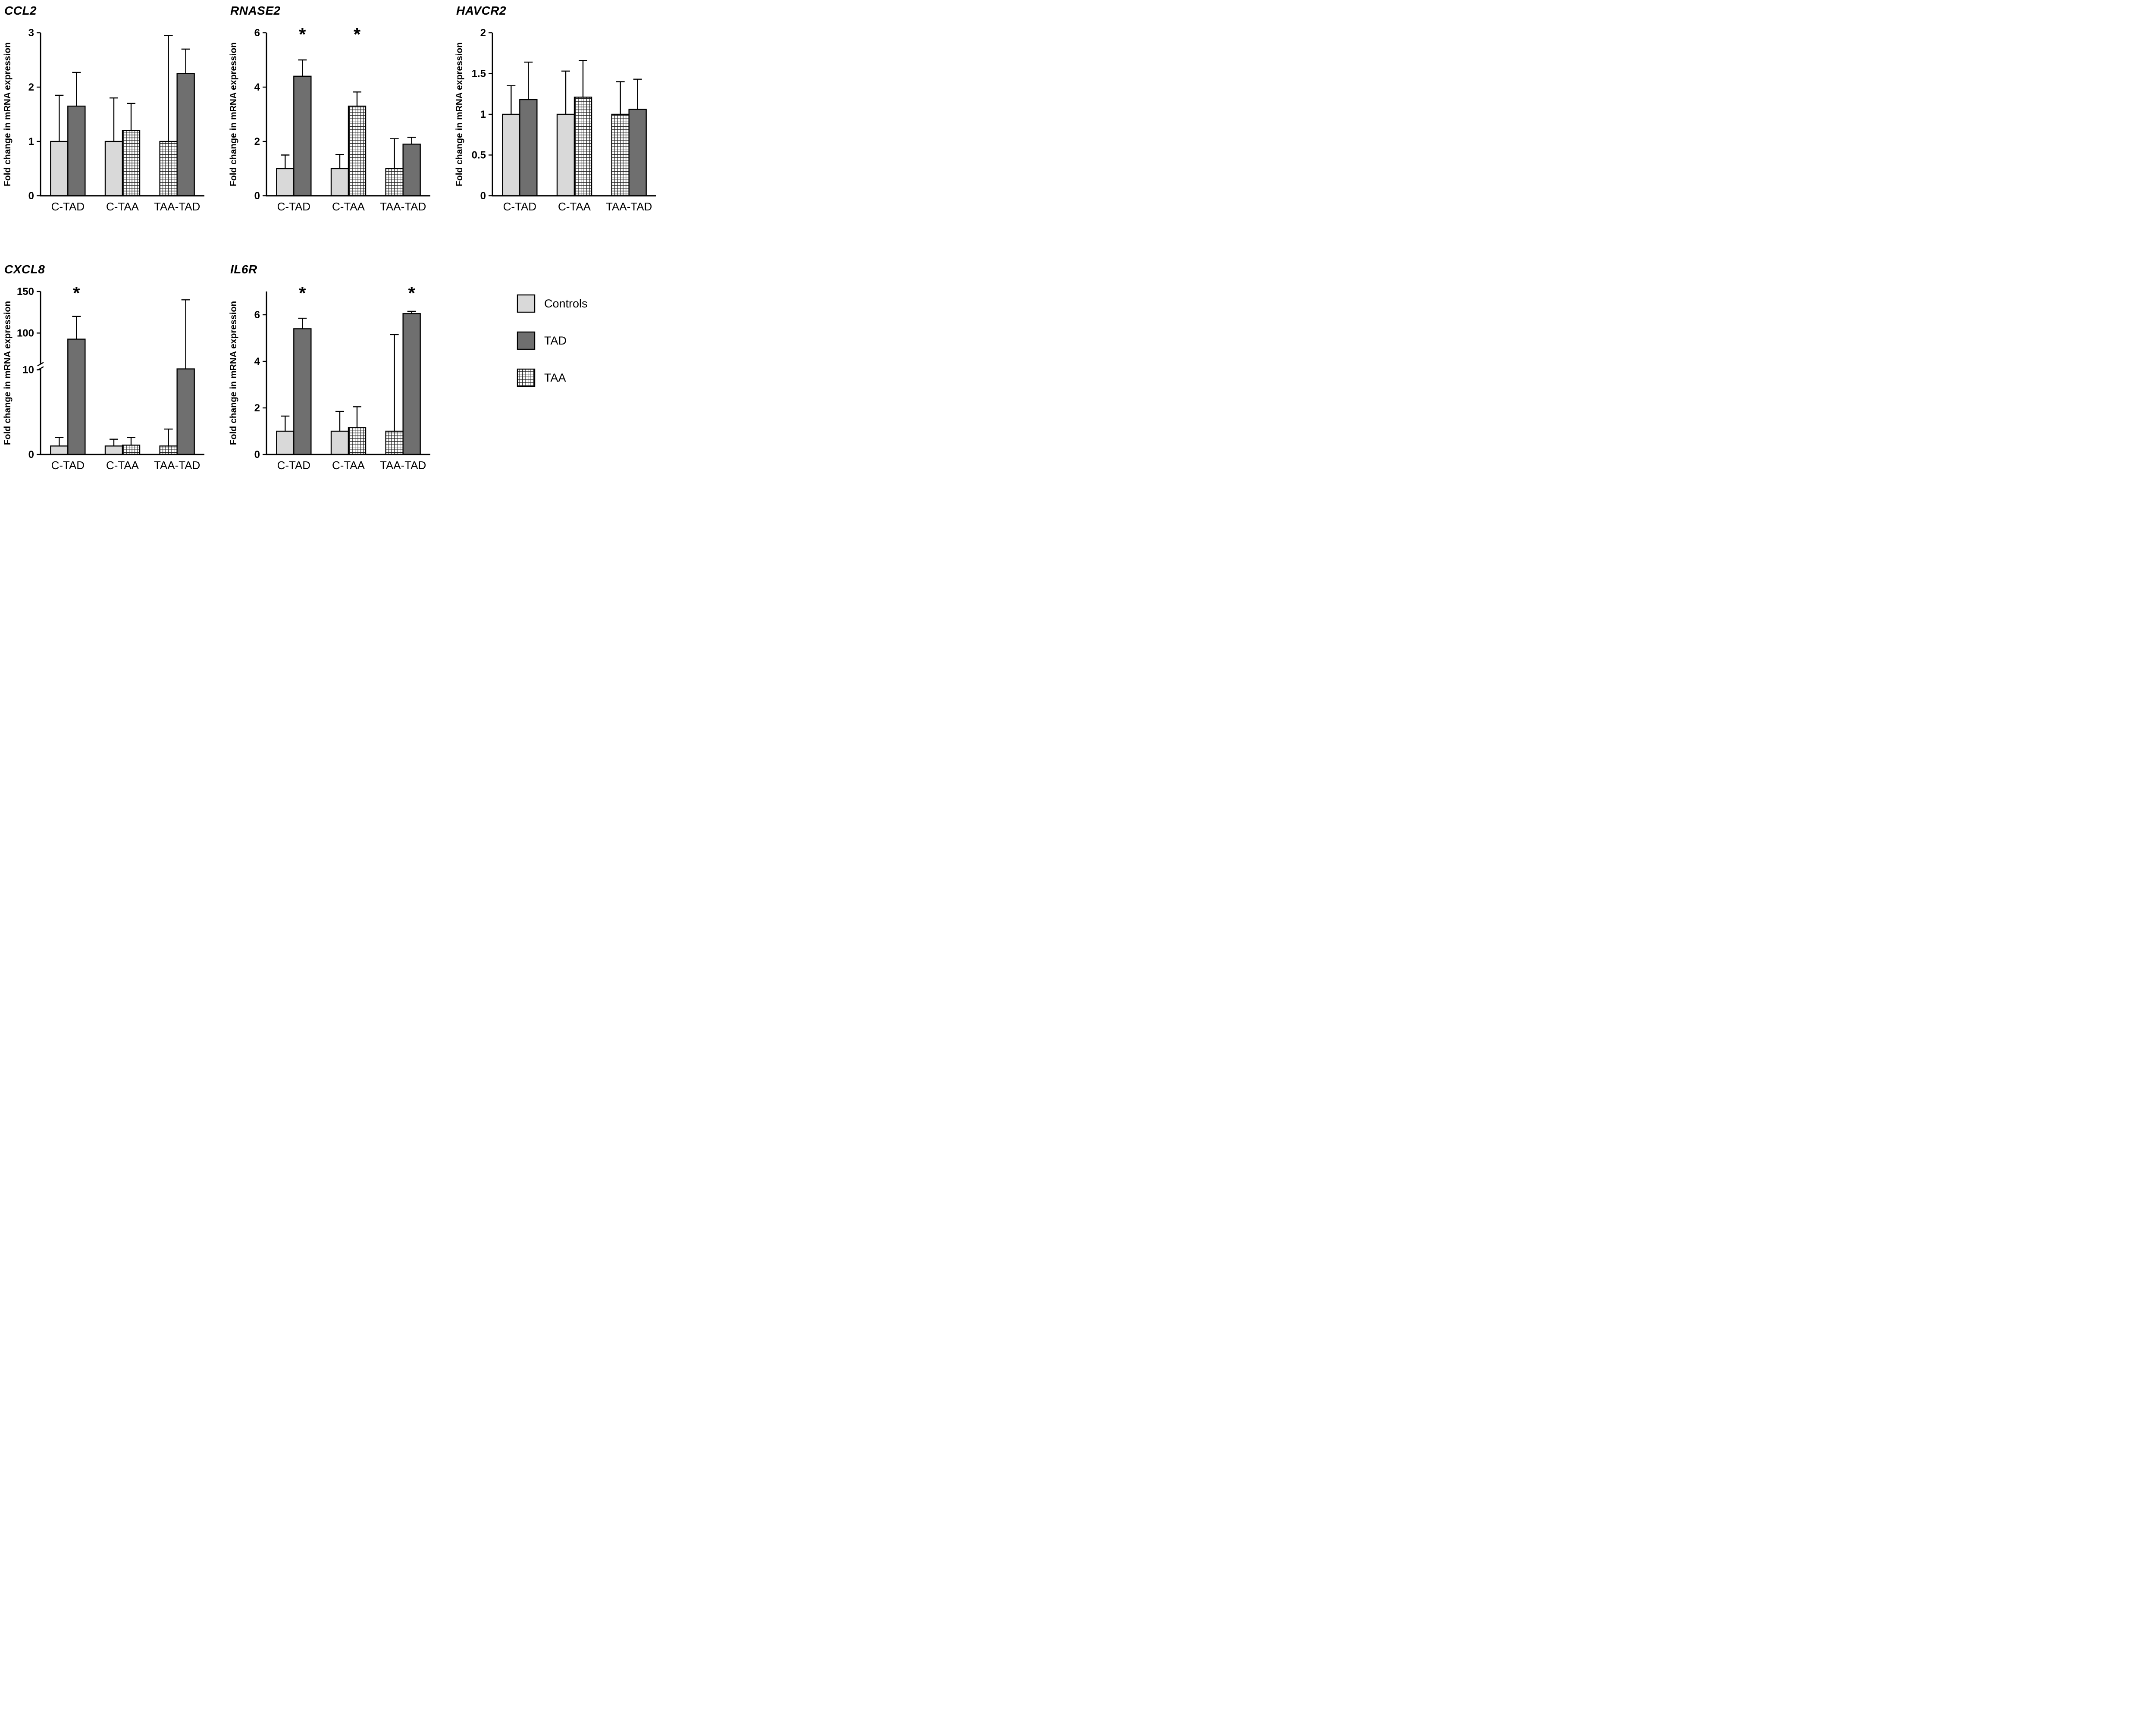 The image size is (2156, 1714). I want to click on legend-label: TAD, so click(555, 340).